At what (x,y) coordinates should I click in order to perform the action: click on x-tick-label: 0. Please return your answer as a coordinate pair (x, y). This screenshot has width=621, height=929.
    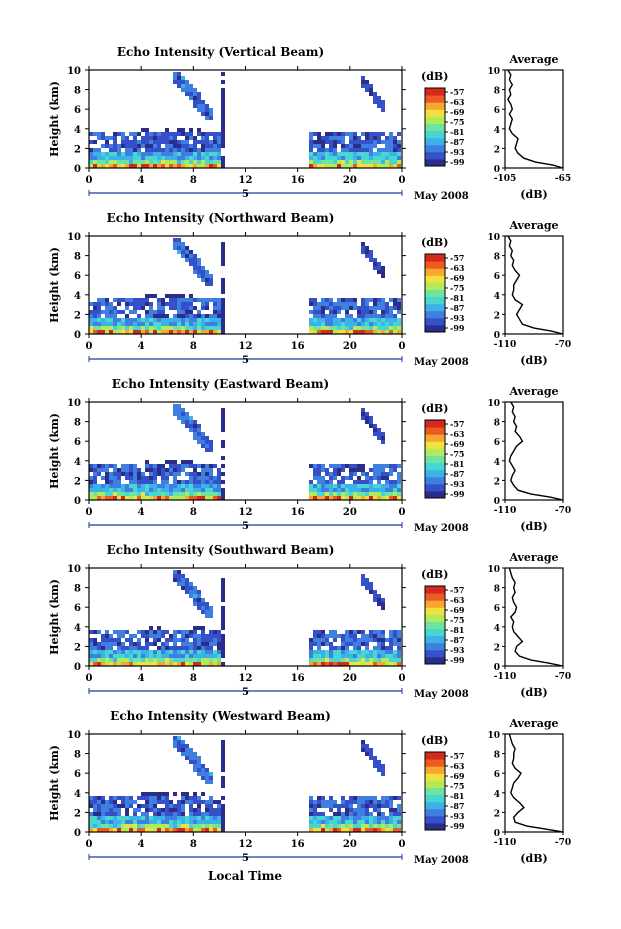
    Looking at the image, I should click on (402, 512).